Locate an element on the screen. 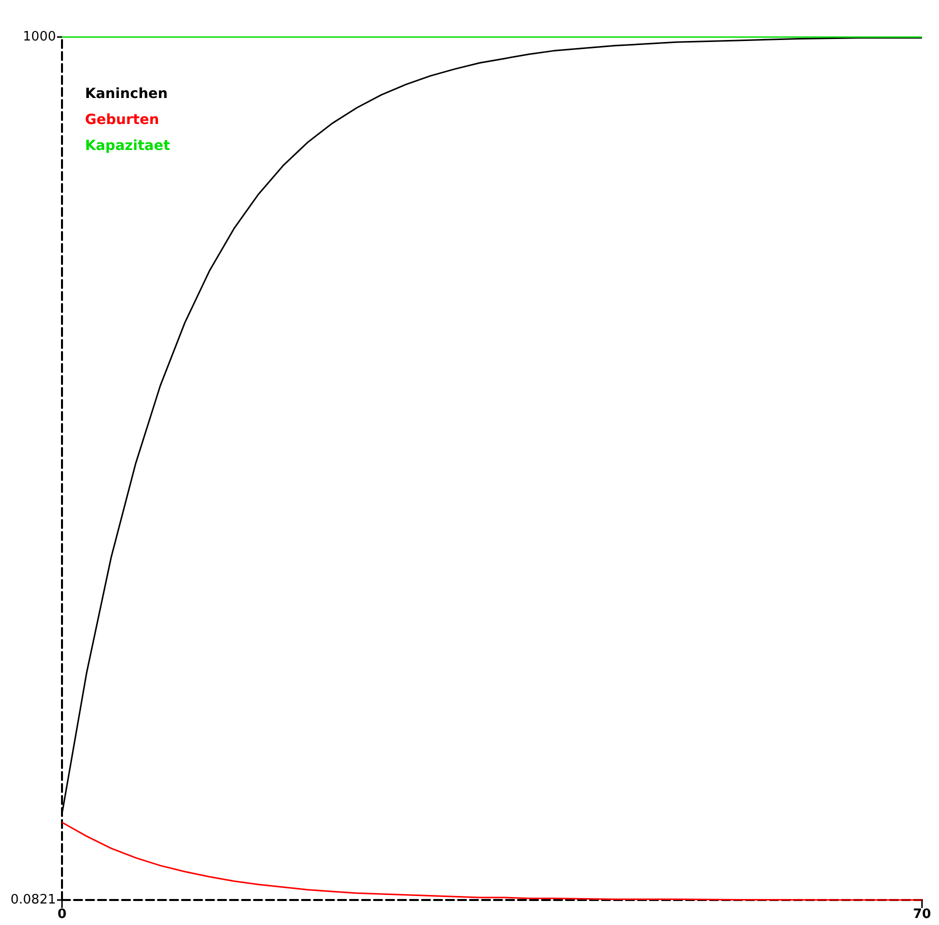  text: Kapazitaet is located at coordinates (127, 146).